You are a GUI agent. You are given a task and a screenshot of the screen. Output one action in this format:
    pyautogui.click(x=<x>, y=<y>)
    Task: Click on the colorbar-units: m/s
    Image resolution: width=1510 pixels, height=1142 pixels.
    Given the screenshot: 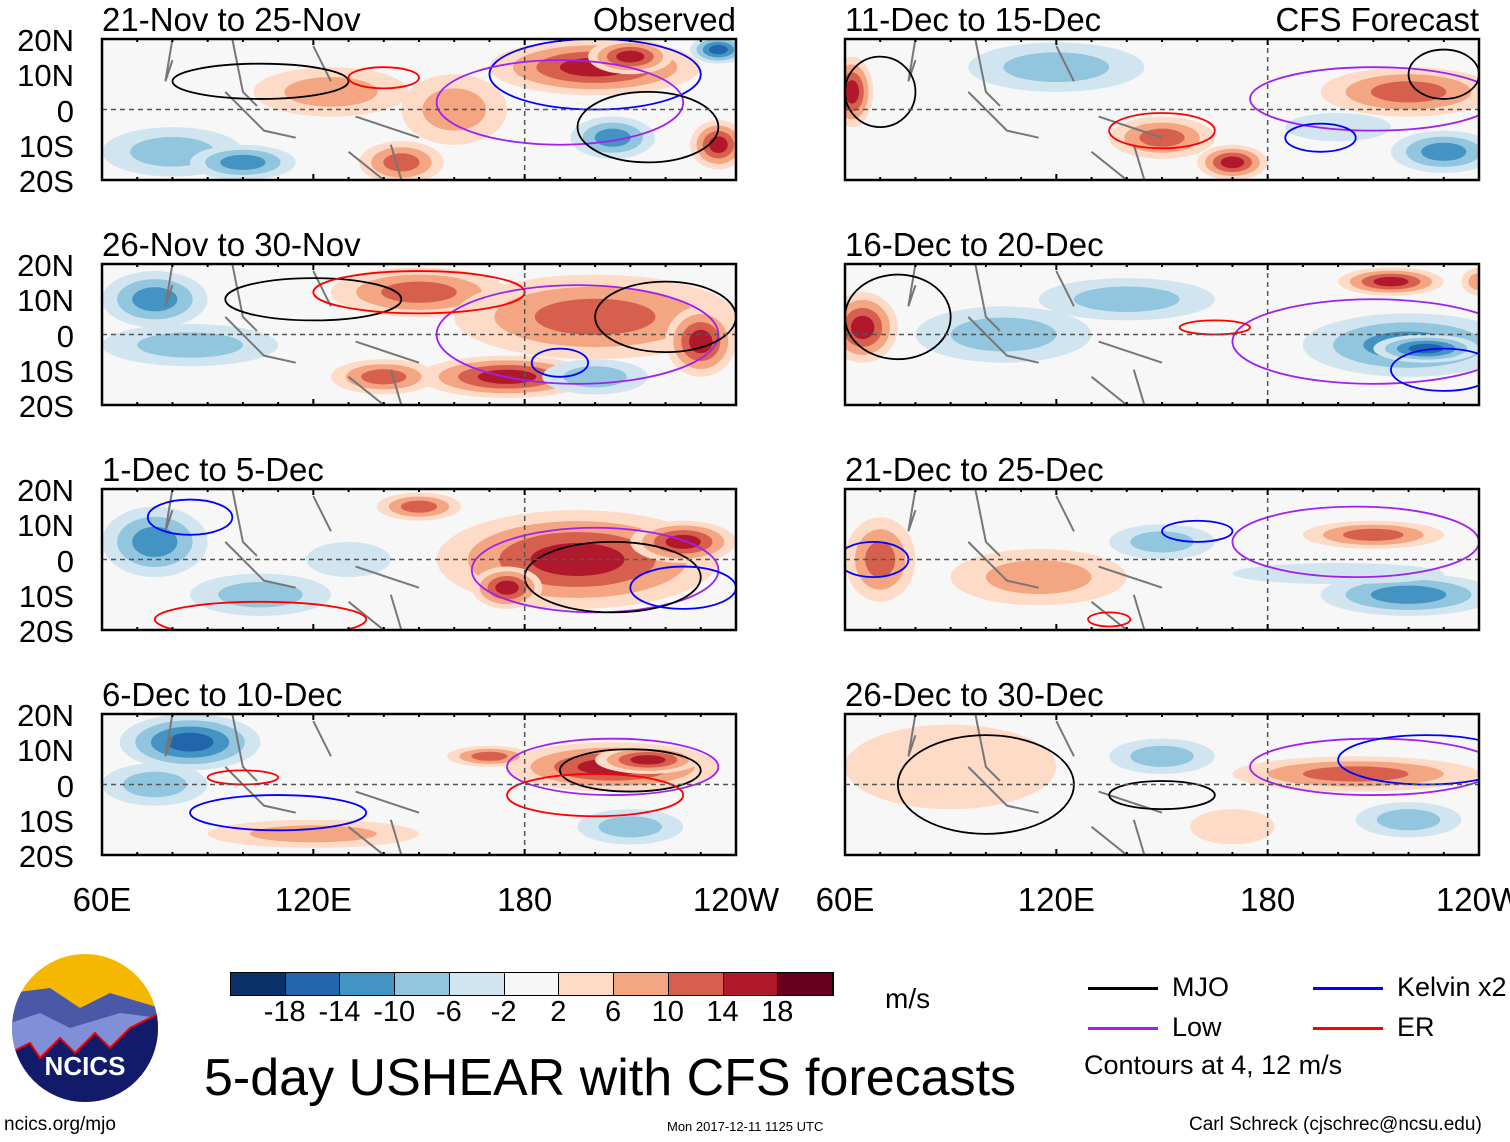 What is the action you would take?
    pyautogui.click(x=908, y=998)
    